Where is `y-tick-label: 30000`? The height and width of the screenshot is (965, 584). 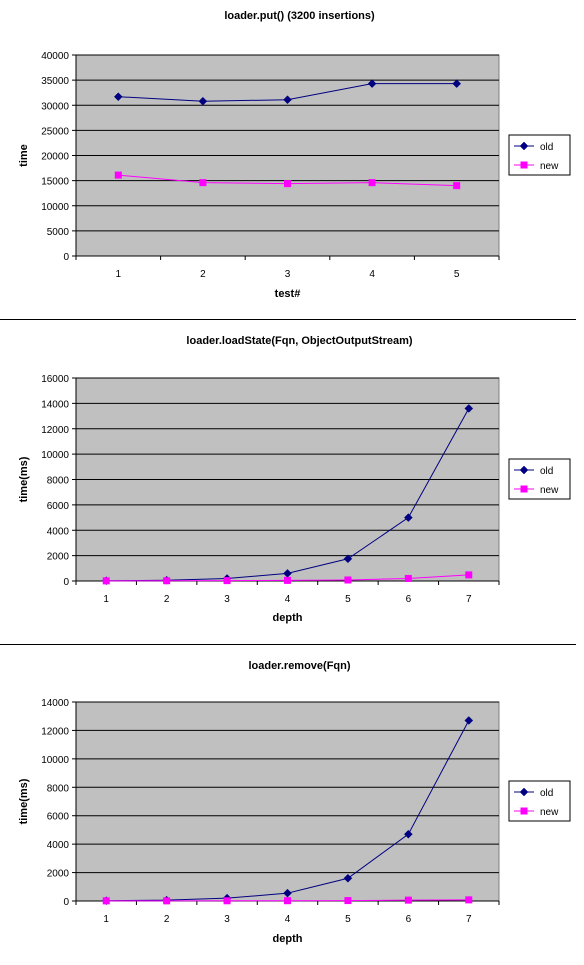 y-tick-label: 30000 is located at coordinates (55, 106).